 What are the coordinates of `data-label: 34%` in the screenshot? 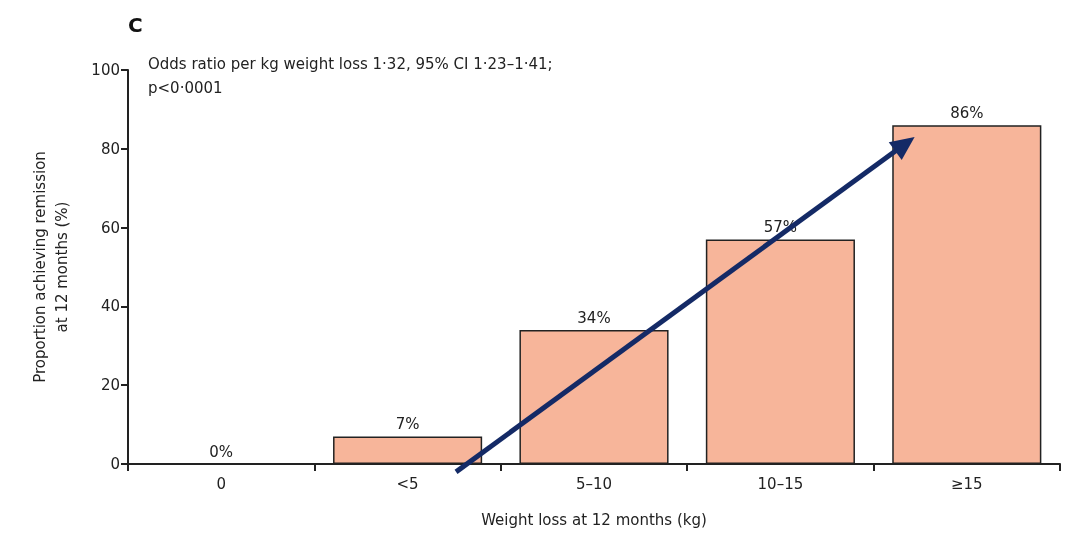 It's located at (594, 317).